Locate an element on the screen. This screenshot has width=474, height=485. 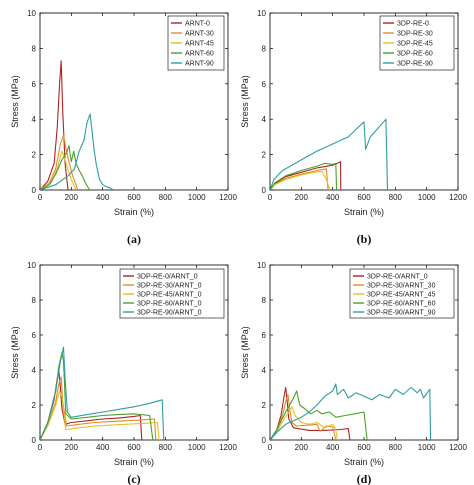
legend-label: 3DP-RE-30 is located at coordinates (415, 34).